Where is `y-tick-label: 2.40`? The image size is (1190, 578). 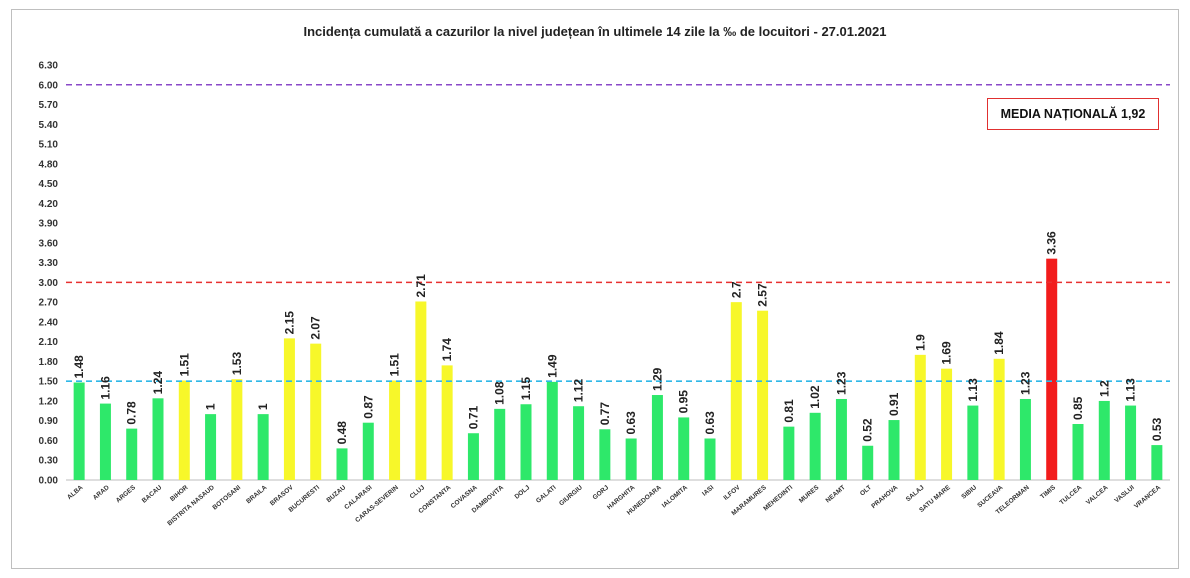 y-tick-label: 2.40 is located at coordinates (49, 322).